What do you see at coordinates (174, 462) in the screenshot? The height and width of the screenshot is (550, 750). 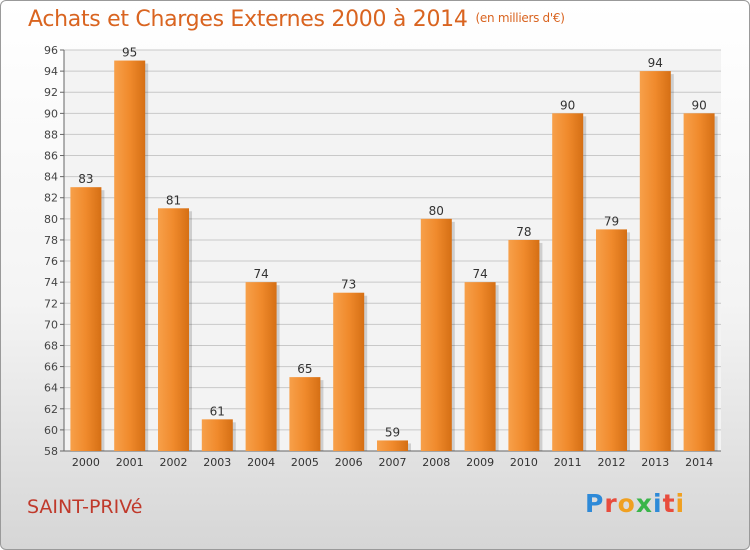 I see `x-tick-label: 2002` at bounding box center [174, 462].